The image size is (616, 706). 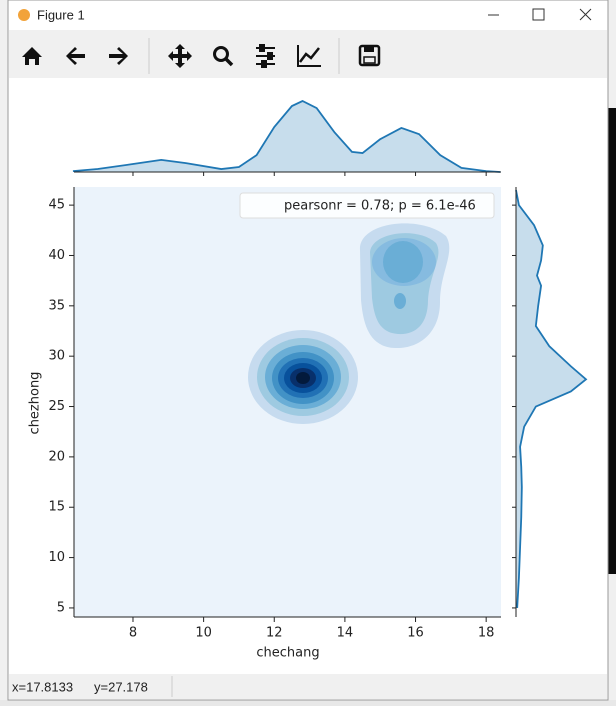 I want to click on close-button, so click(x=585, y=14).